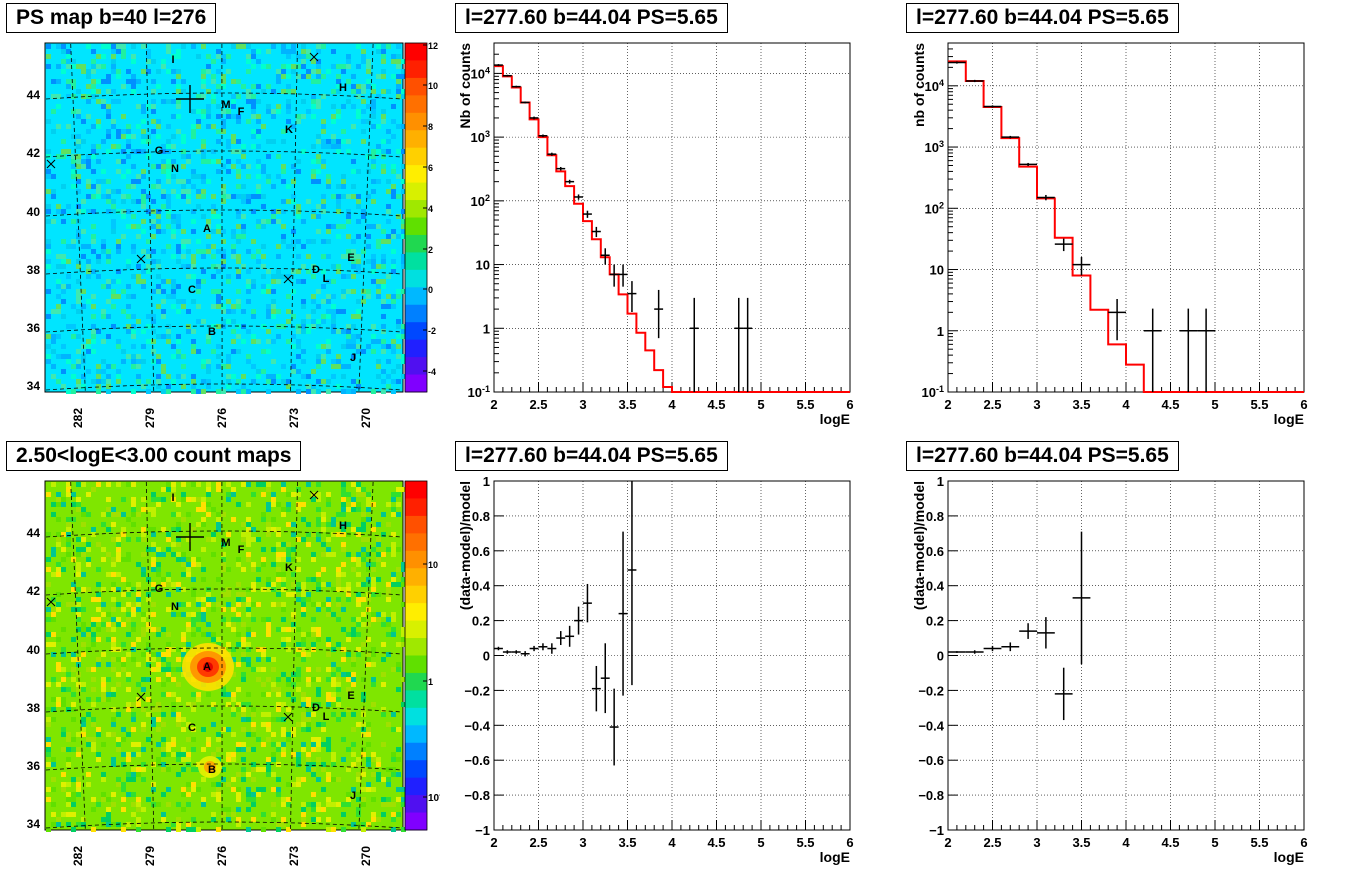 The image size is (1348, 881). Describe the element at coordinates (538, 404) in the screenshot. I see `spectrum-a-xtick-2.5: 2.5` at that location.